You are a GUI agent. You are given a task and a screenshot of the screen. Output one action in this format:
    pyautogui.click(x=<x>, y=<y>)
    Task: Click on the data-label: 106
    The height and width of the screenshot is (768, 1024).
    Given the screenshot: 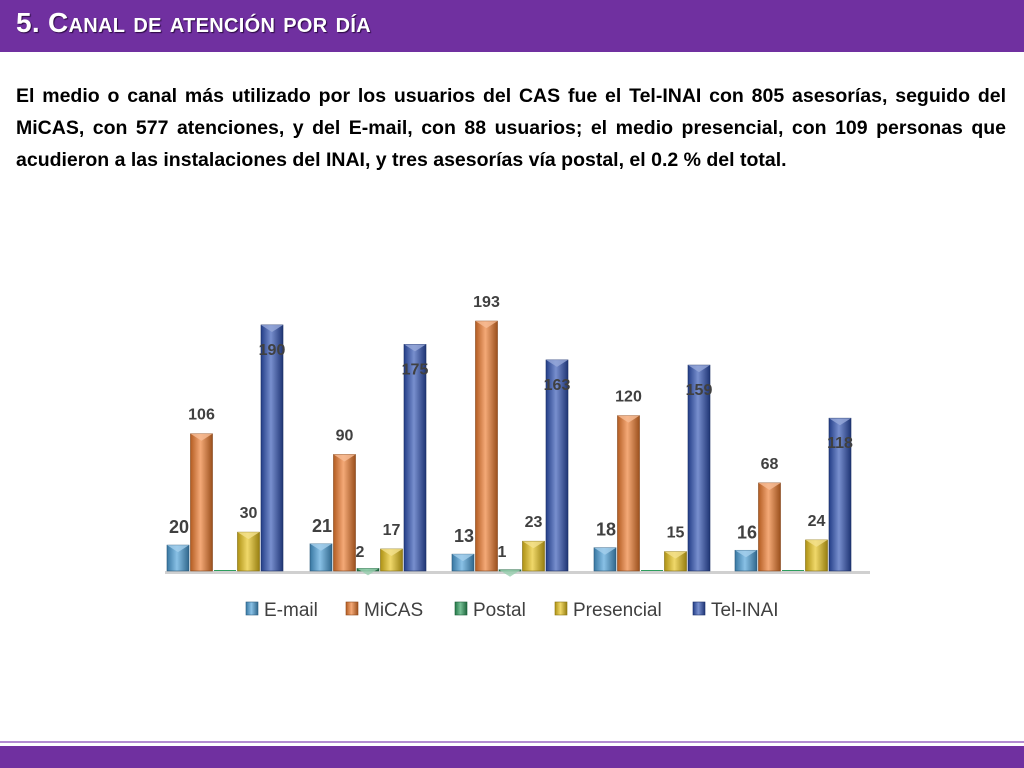 What is the action you would take?
    pyautogui.click(x=201, y=415)
    